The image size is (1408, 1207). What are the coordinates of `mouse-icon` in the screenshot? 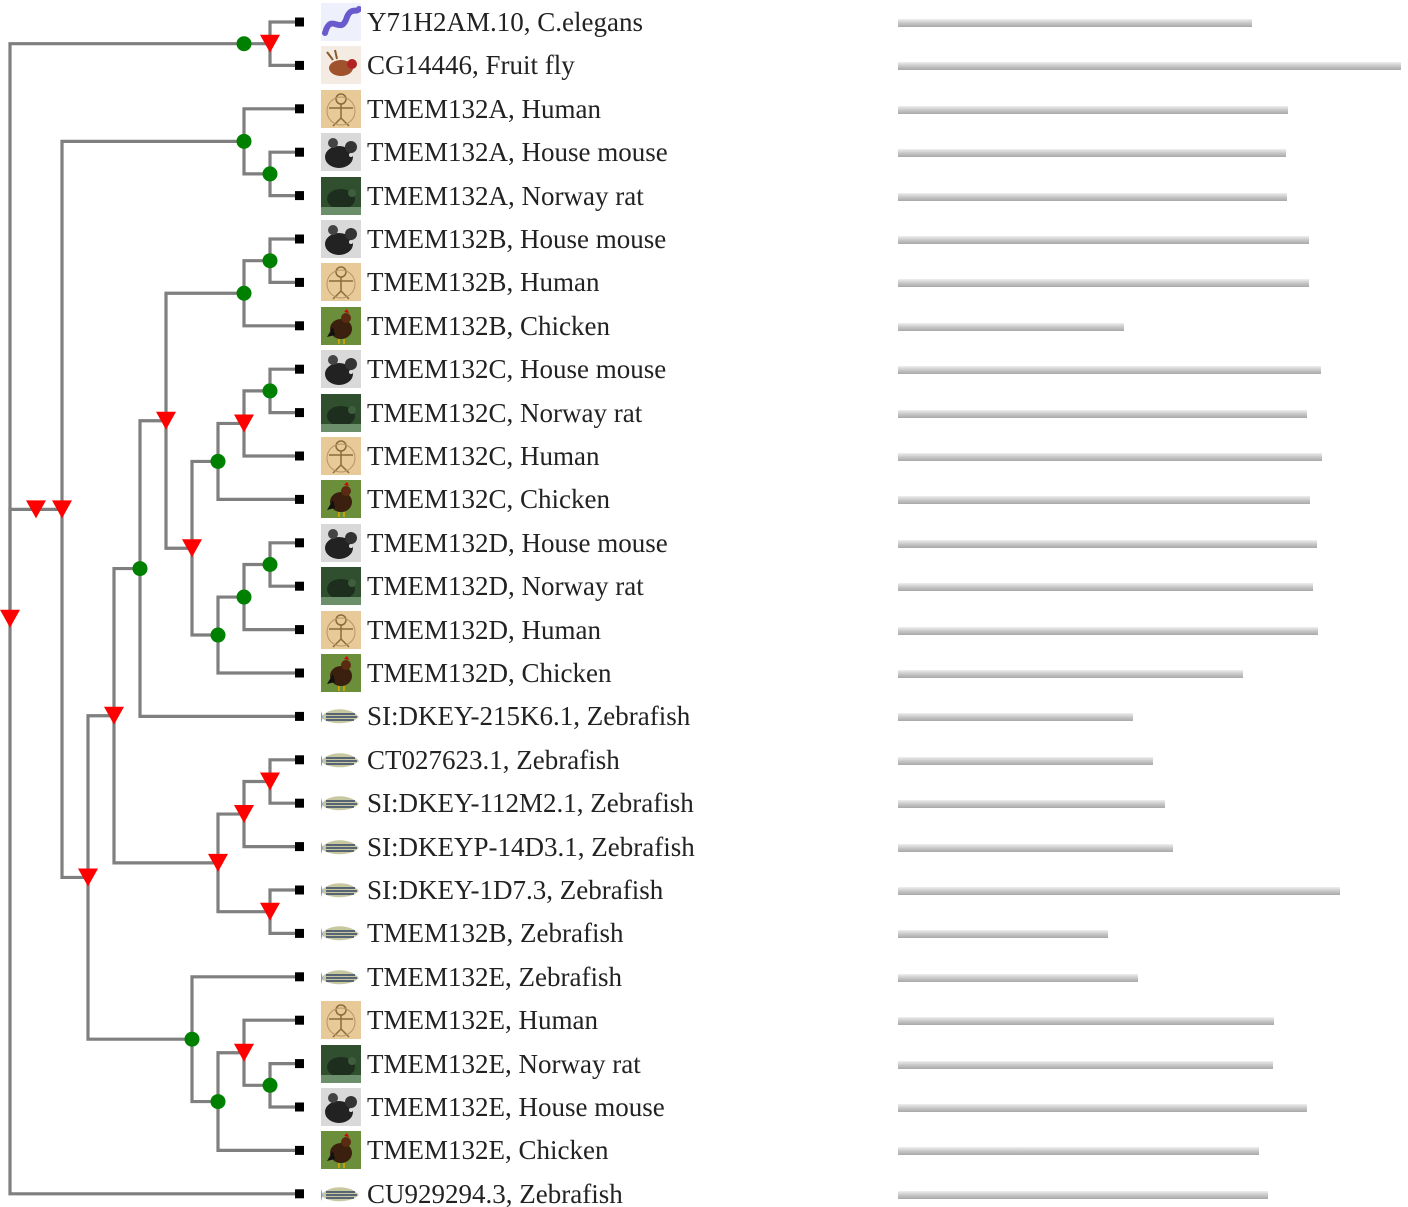 It's located at (341, 369).